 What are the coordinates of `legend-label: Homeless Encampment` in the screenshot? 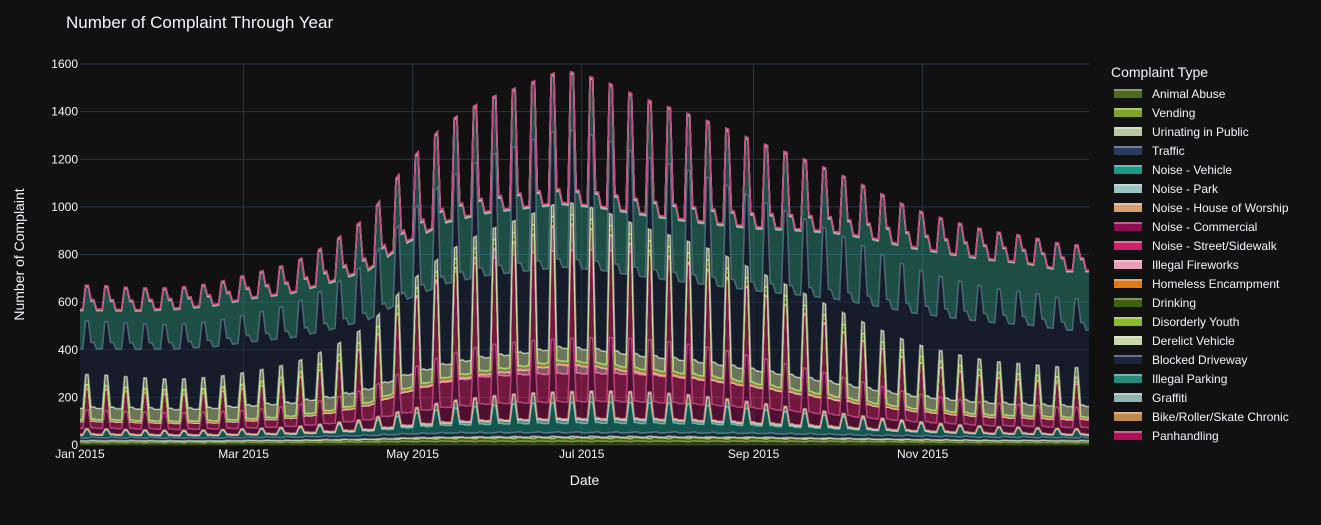 It's located at (1216, 283).